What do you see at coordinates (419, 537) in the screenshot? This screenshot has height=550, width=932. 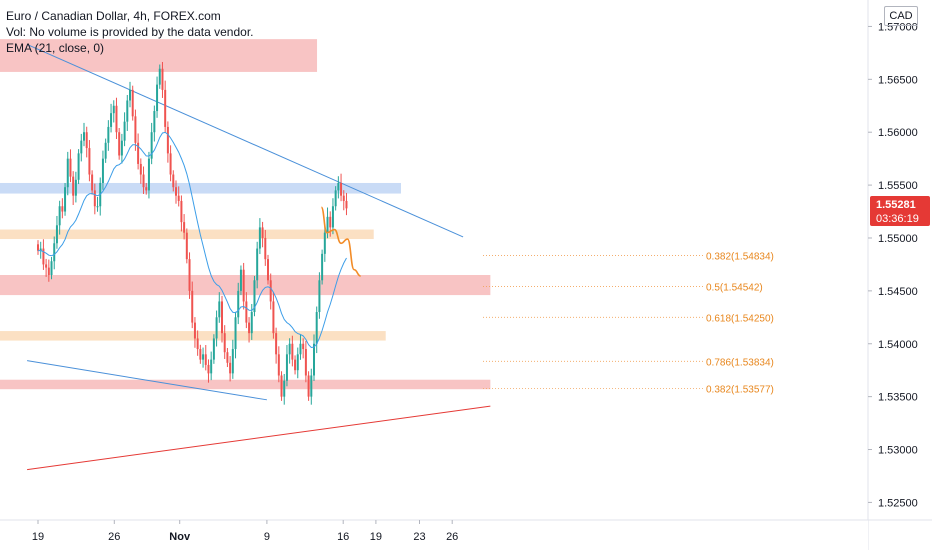 I see `time-tick-label-6: 23` at bounding box center [419, 537].